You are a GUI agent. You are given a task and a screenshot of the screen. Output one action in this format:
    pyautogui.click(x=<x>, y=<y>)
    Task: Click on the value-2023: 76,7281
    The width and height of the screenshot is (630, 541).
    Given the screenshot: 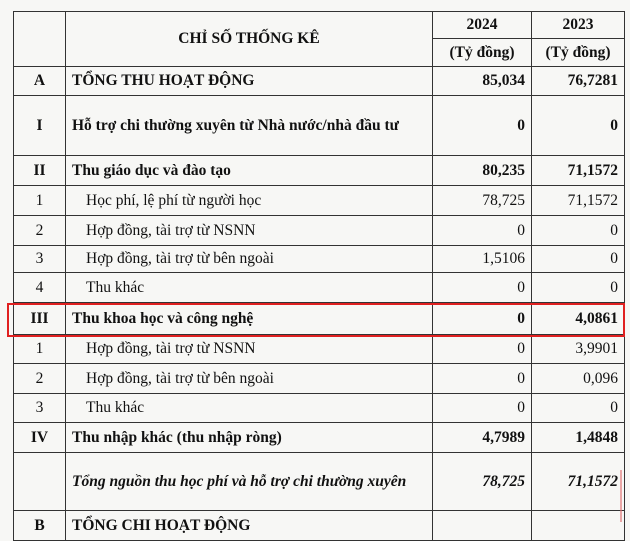 What is the action you would take?
    pyautogui.click(x=578, y=81)
    